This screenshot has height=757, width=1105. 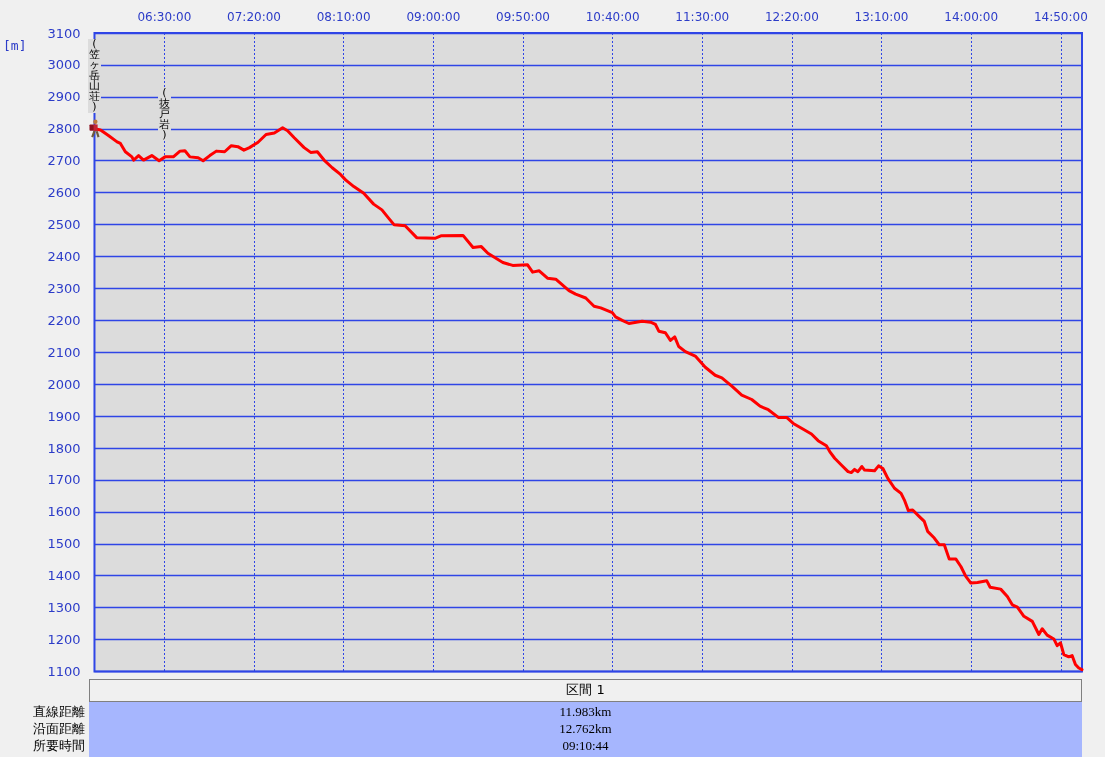 I want to click on text: 直線距離, so click(x=58, y=711).